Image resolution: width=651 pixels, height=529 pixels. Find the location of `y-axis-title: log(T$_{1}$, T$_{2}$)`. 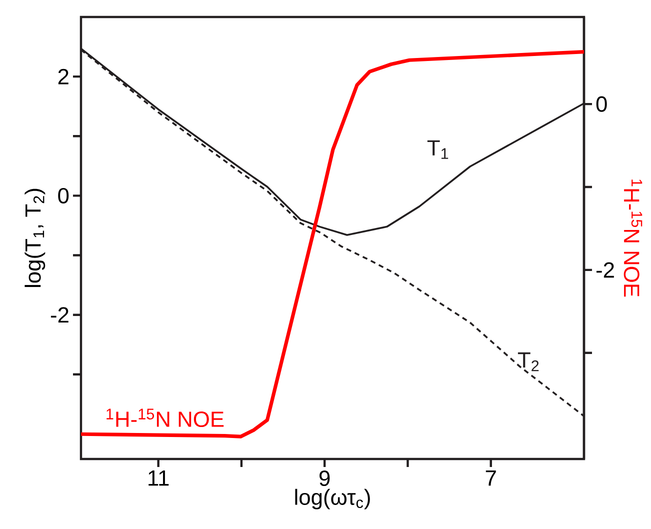

y-axis-title: log(T$_{1}$, T$_{2}$) is located at coordinates (35, 237).